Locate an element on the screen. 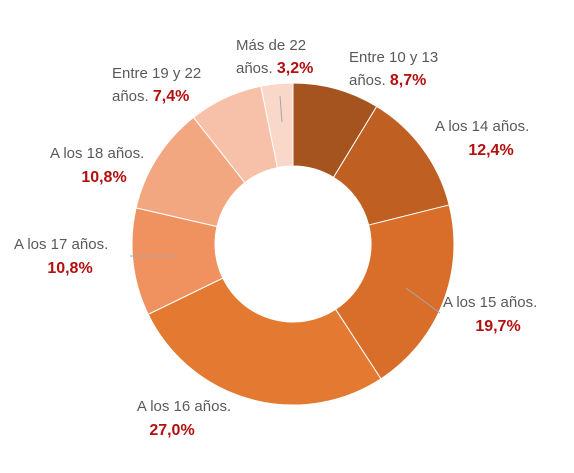 The image size is (574, 473). value-label-7: años. 7,4% is located at coordinates (150, 96).